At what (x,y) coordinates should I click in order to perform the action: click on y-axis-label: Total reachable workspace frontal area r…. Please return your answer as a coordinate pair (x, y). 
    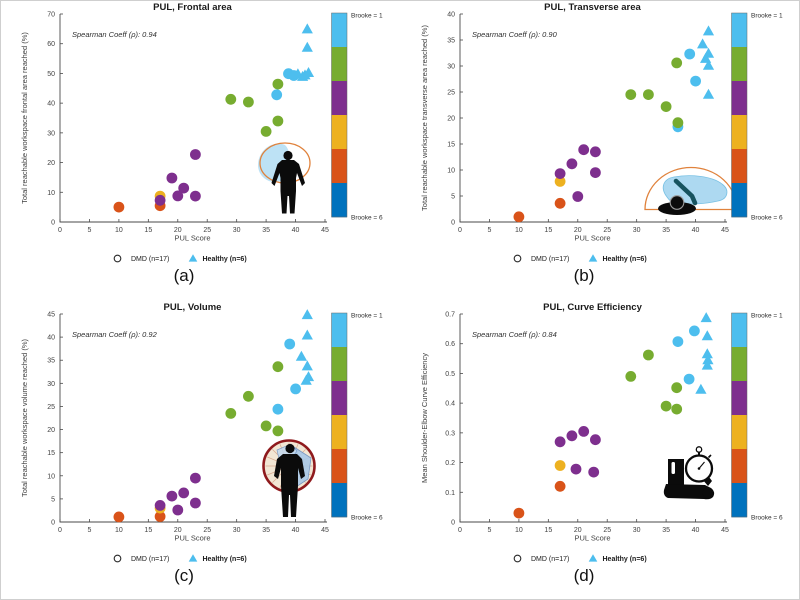
    Looking at the image, I should click on (24, 118).